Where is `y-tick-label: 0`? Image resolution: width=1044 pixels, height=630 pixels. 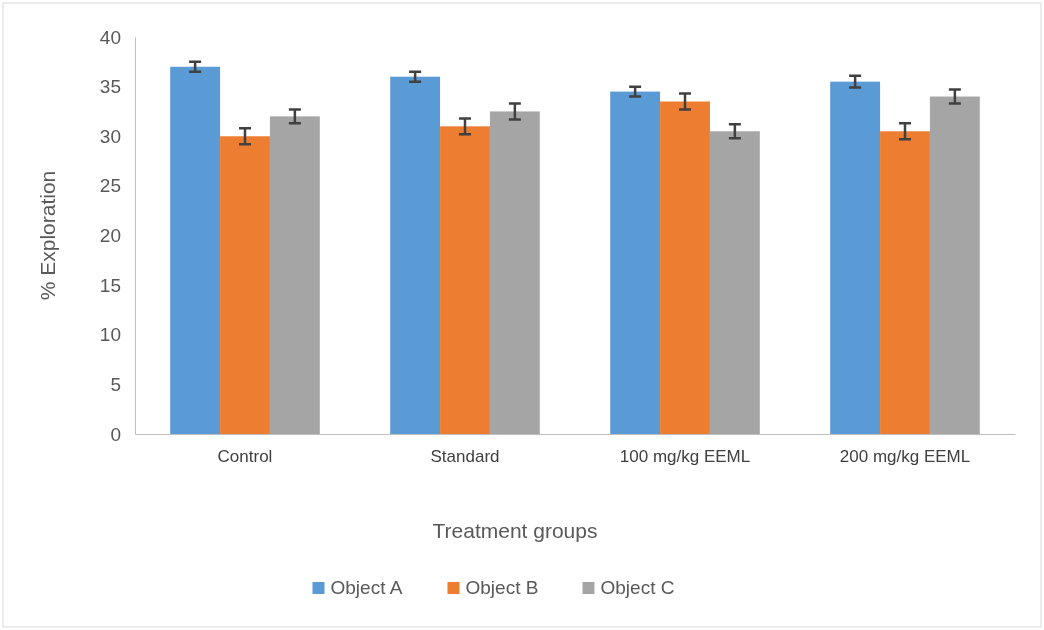
y-tick-label: 0 is located at coordinates (115, 434).